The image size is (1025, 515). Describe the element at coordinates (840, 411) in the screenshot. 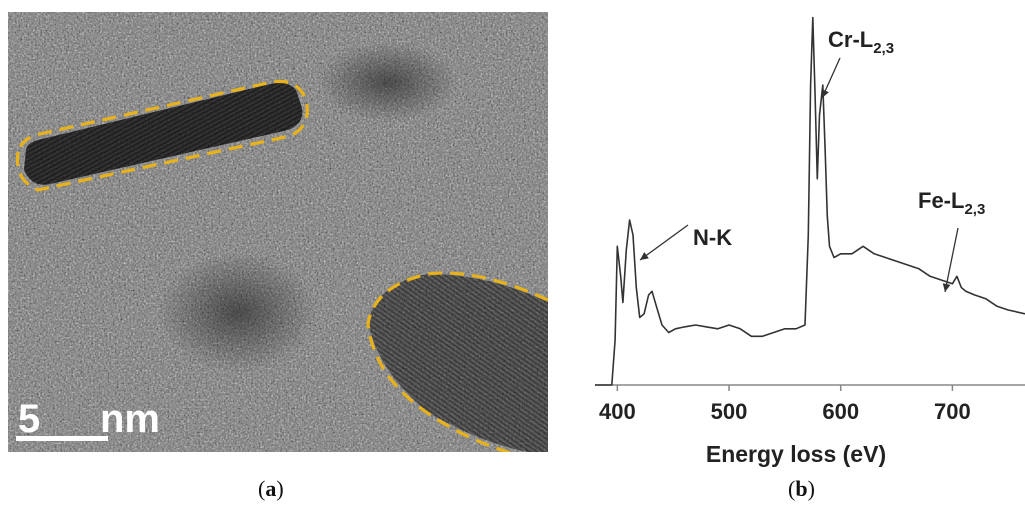

I see `x-tick-label: 600` at that location.